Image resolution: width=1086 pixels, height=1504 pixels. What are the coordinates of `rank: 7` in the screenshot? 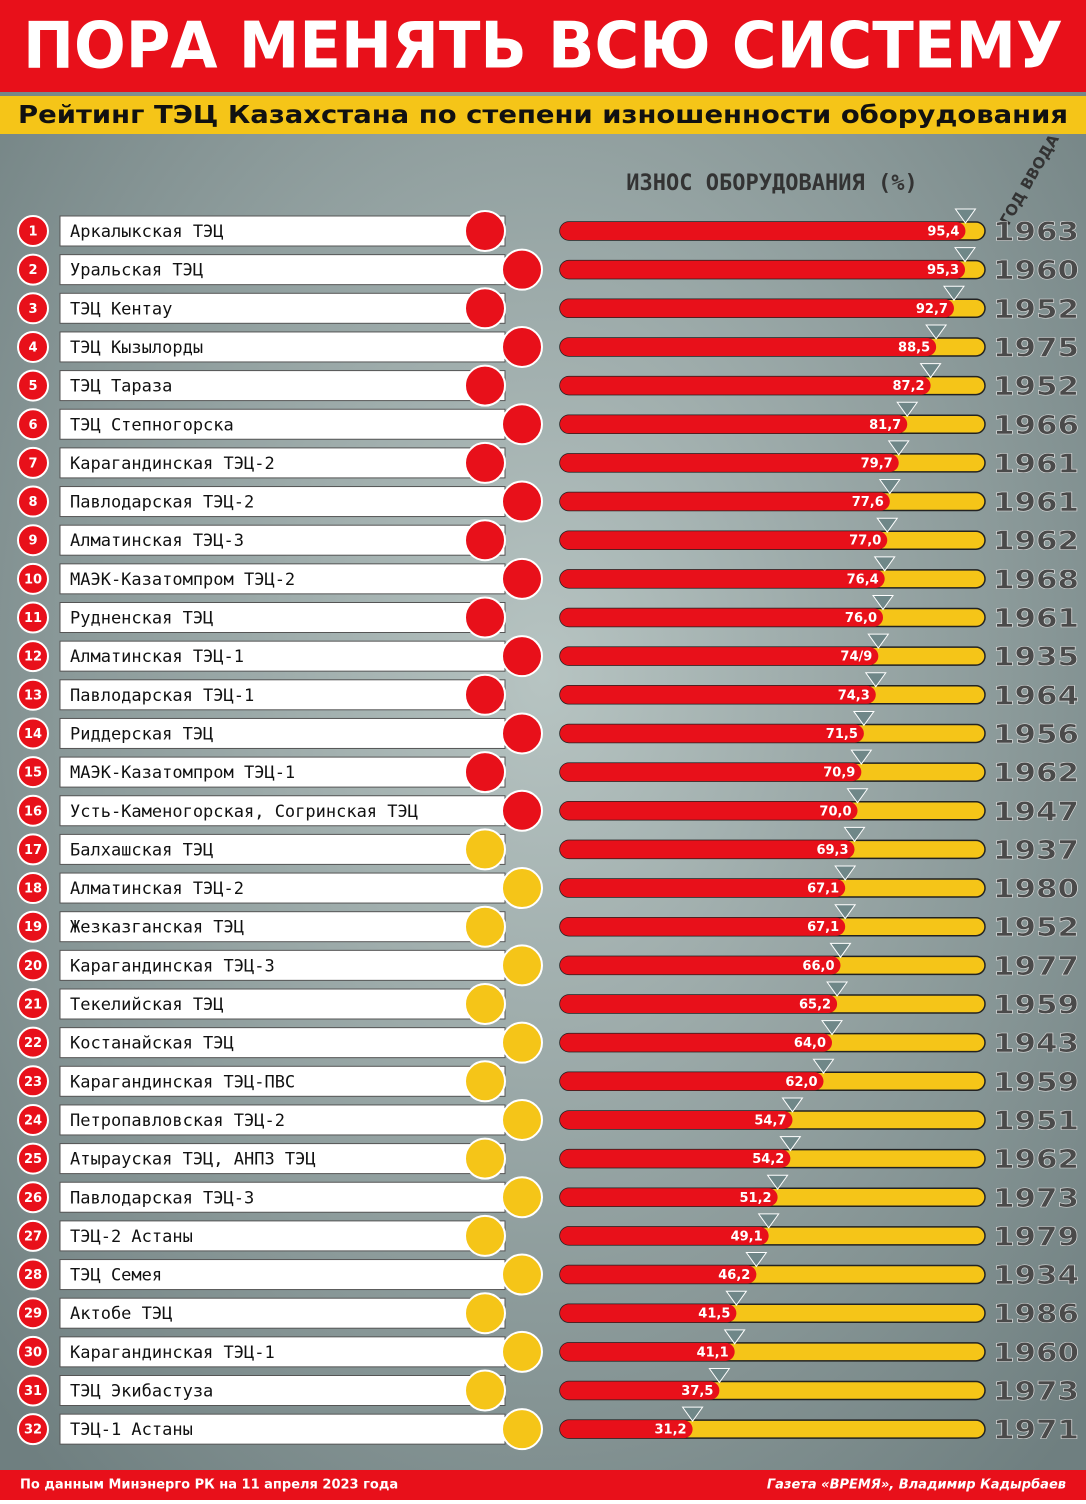 It's located at (32, 463).